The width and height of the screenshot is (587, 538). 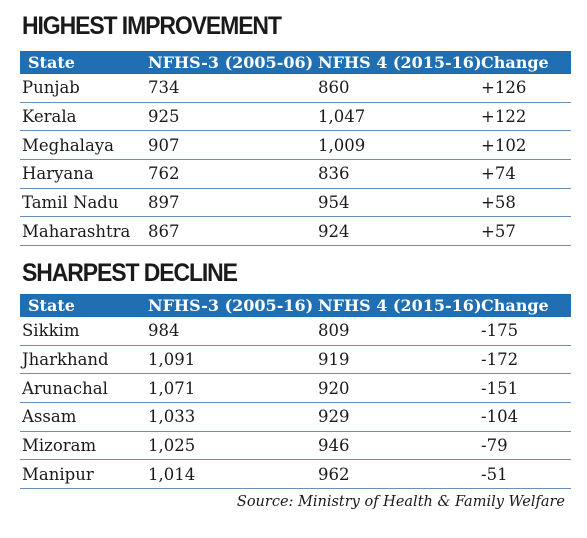 I want to click on change-cell: -151, so click(x=522, y=388).